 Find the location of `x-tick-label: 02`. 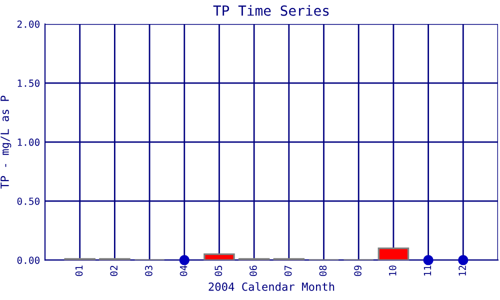

x-tick-label: 02 is located at coordinates (114, 271).